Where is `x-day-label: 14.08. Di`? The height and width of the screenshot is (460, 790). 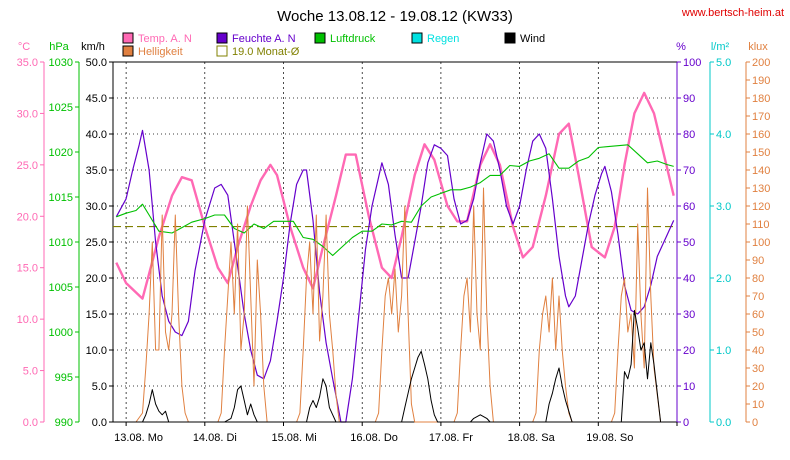
x-day-label: 14.08. Di is located at coordinates (215, 438).